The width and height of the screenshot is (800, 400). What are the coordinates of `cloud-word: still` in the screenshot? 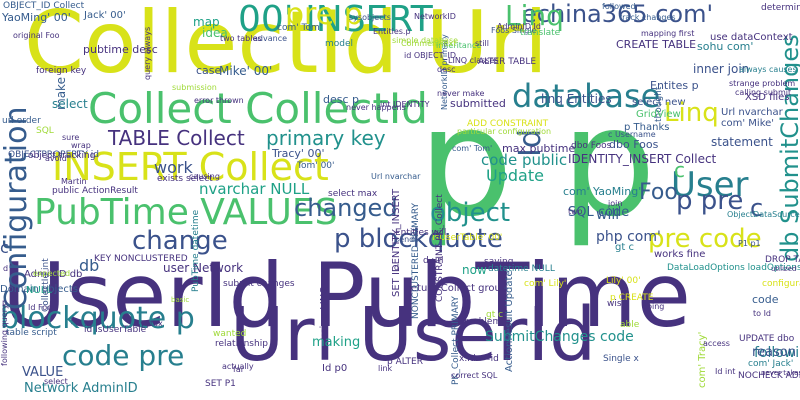 It's located at (482, 43).